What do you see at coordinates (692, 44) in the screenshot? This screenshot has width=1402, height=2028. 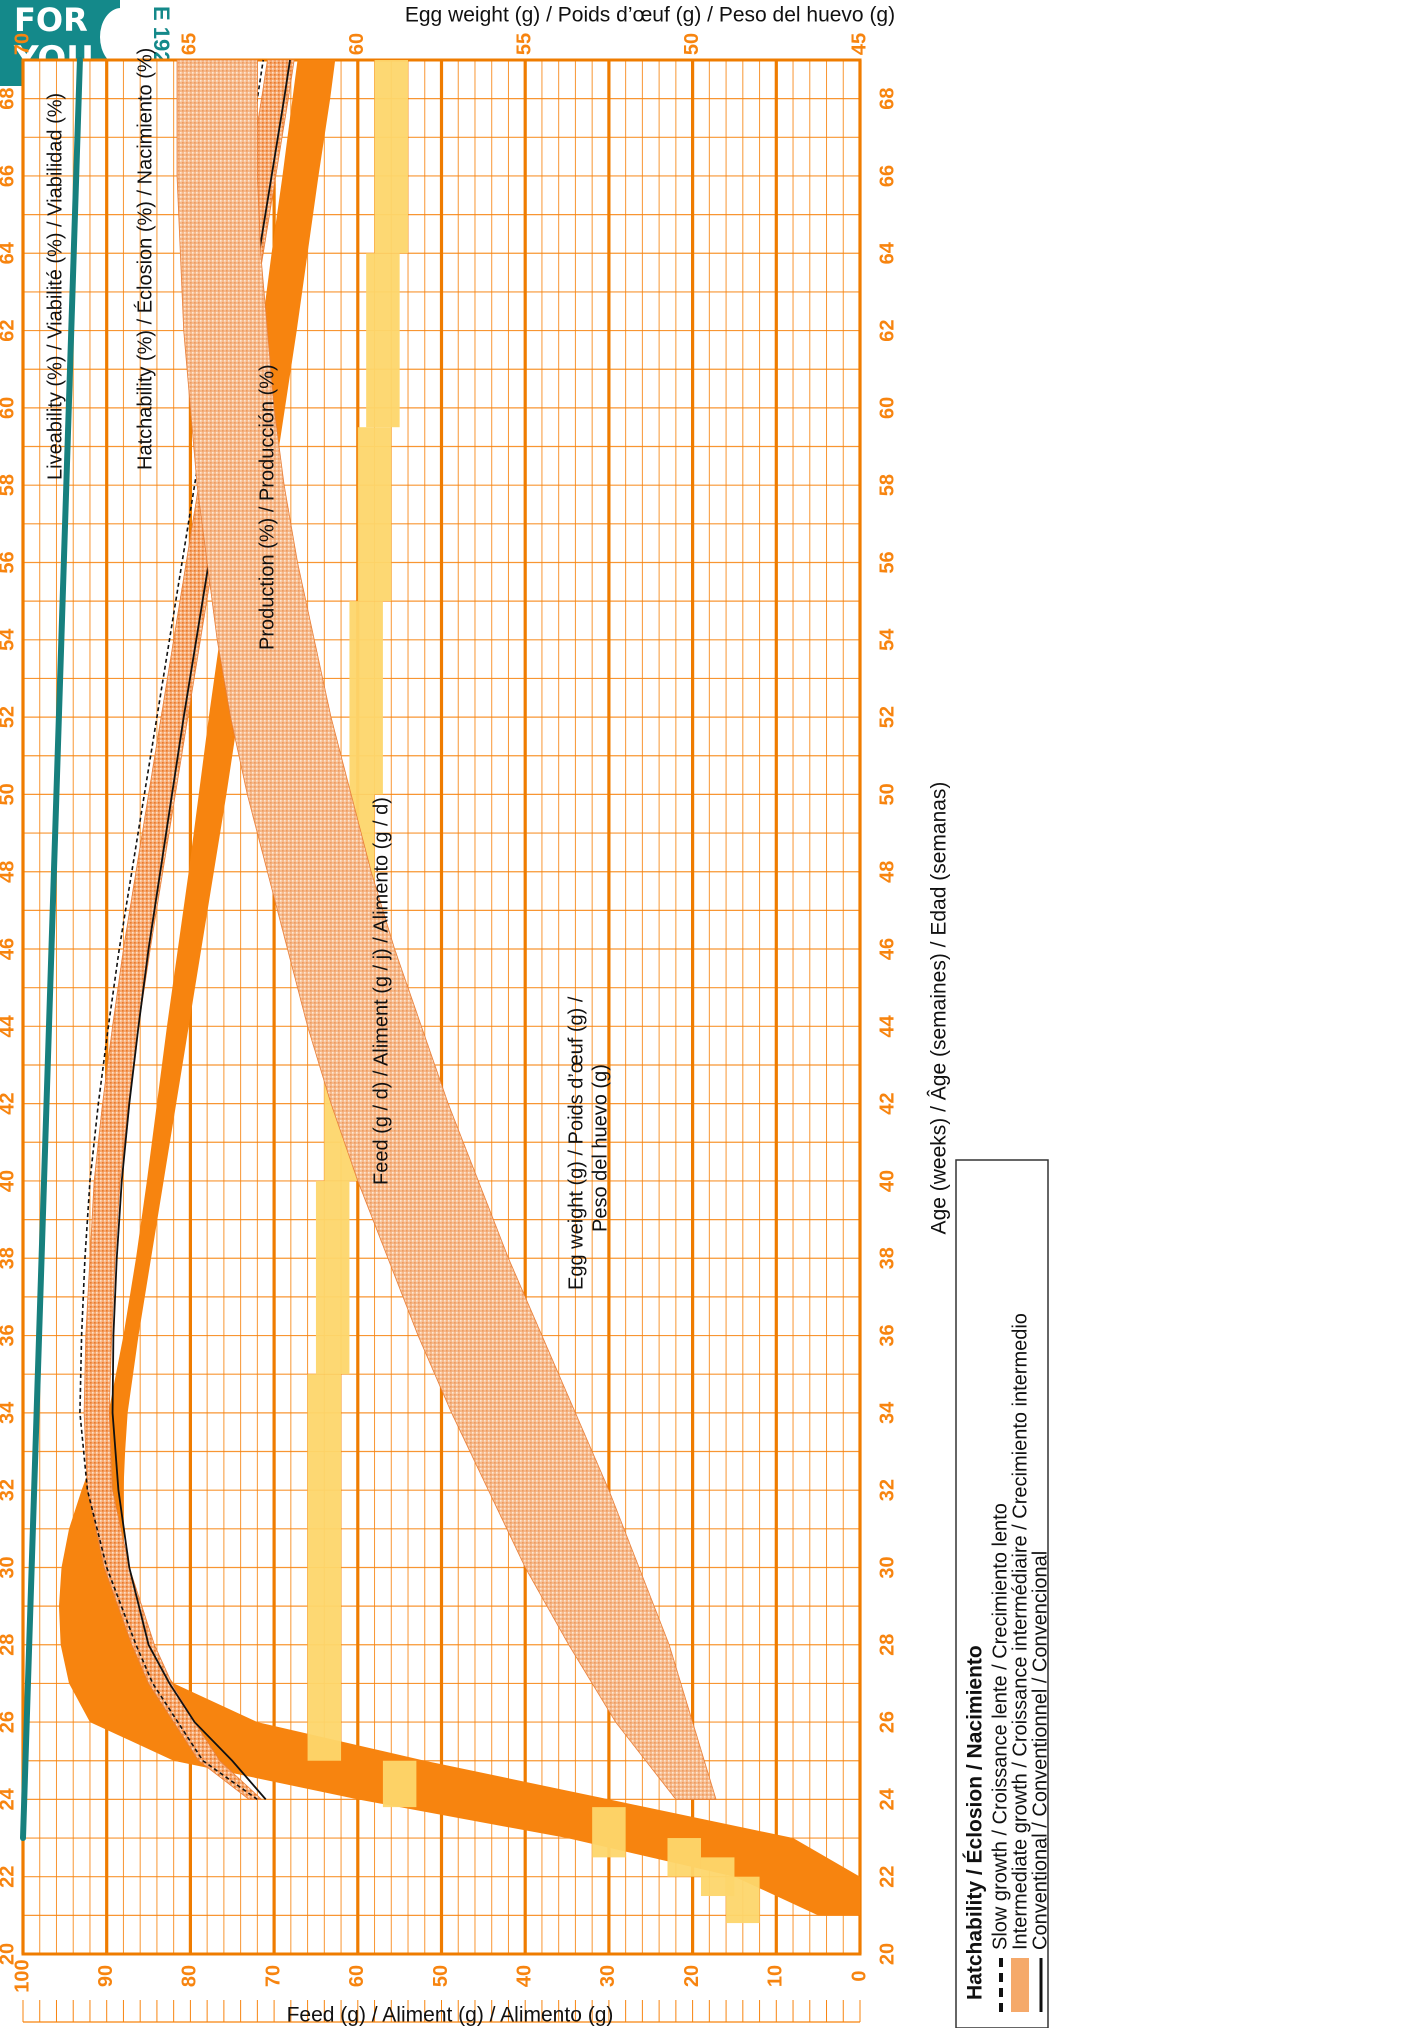 I see `egg-tick-label: 50` at bounding box center [692, 44].